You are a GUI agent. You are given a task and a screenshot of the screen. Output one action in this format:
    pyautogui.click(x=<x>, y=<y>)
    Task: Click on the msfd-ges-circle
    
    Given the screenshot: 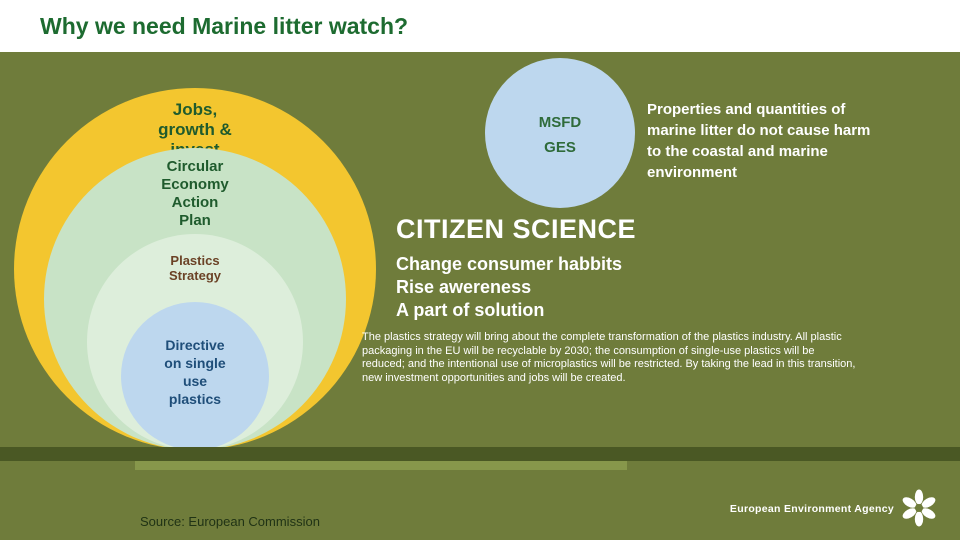 What is the action you would take?
    pyautogui.click(x=560, y=133)
    